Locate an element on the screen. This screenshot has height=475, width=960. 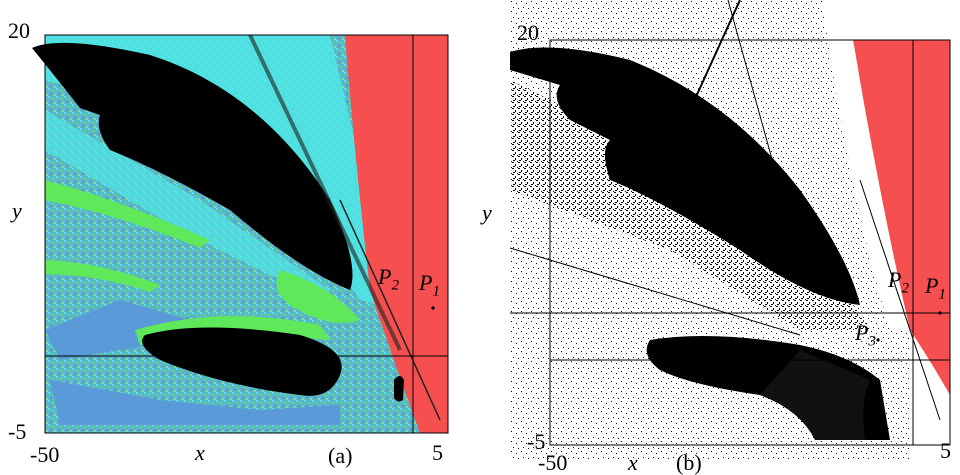
manifold-line is located at coordinates (325, 192).